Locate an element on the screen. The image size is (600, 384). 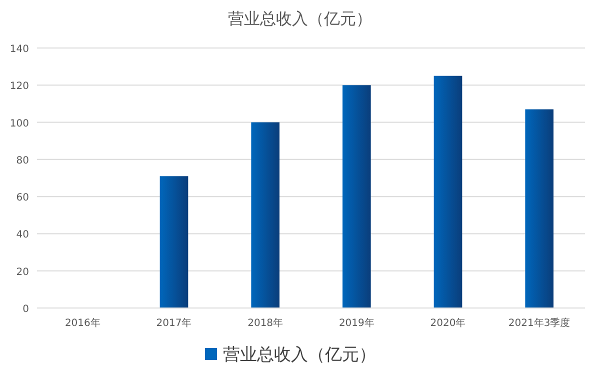
y-tick-label: 120 is located at coordinates (19, 86).